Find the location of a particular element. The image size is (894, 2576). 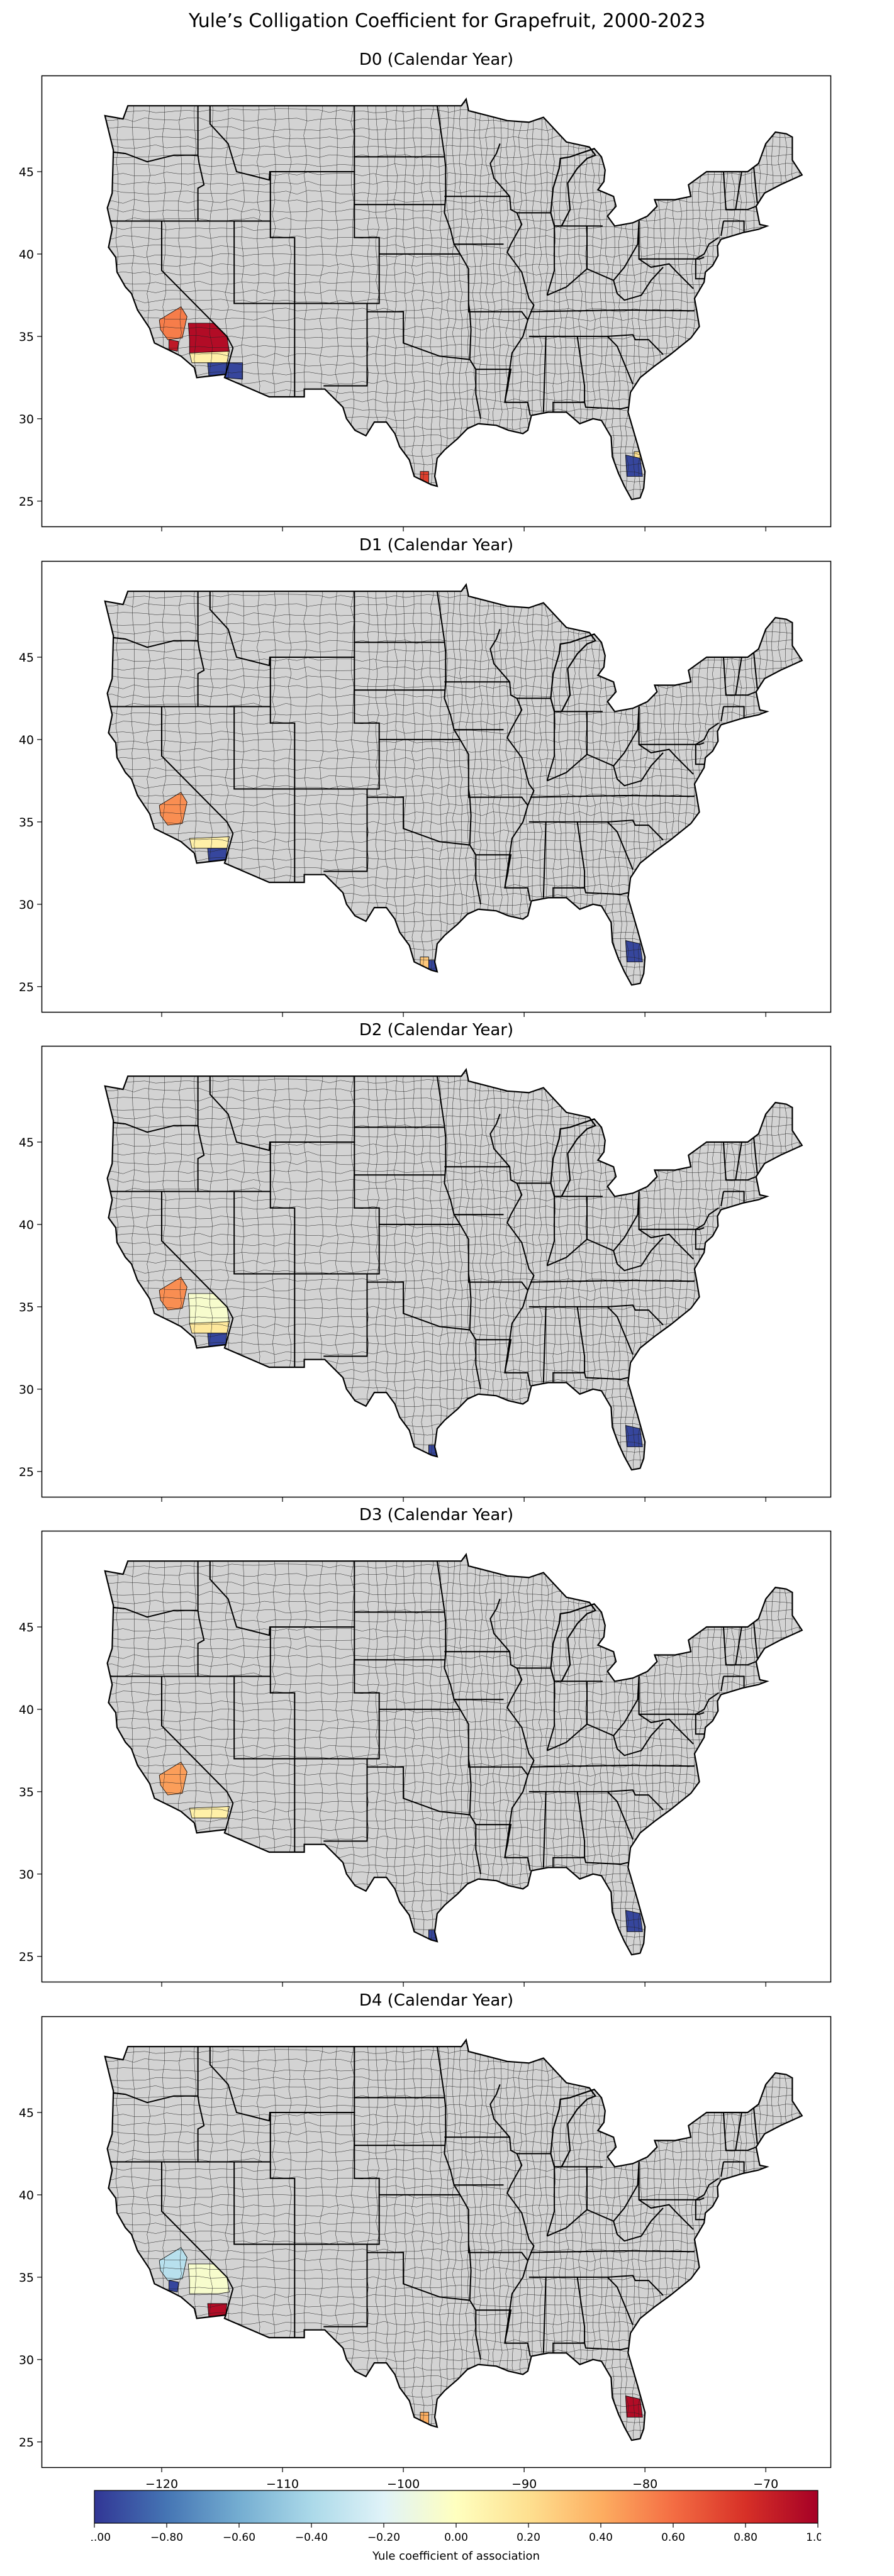

colorbar-tick-label: 0.40 is located at coordinates (601, 2537).